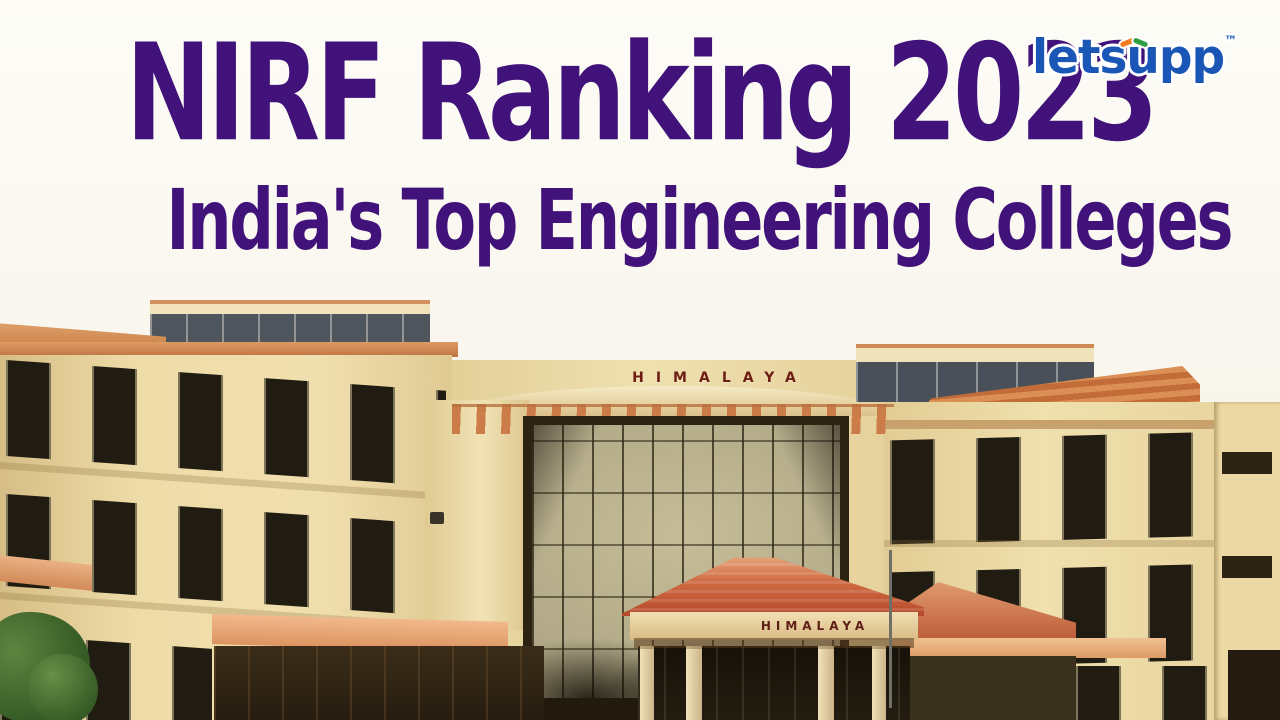 Image resolution: width=1280 pixels, height=720 pixels. I want to click on flagpole, so click(890, 629).